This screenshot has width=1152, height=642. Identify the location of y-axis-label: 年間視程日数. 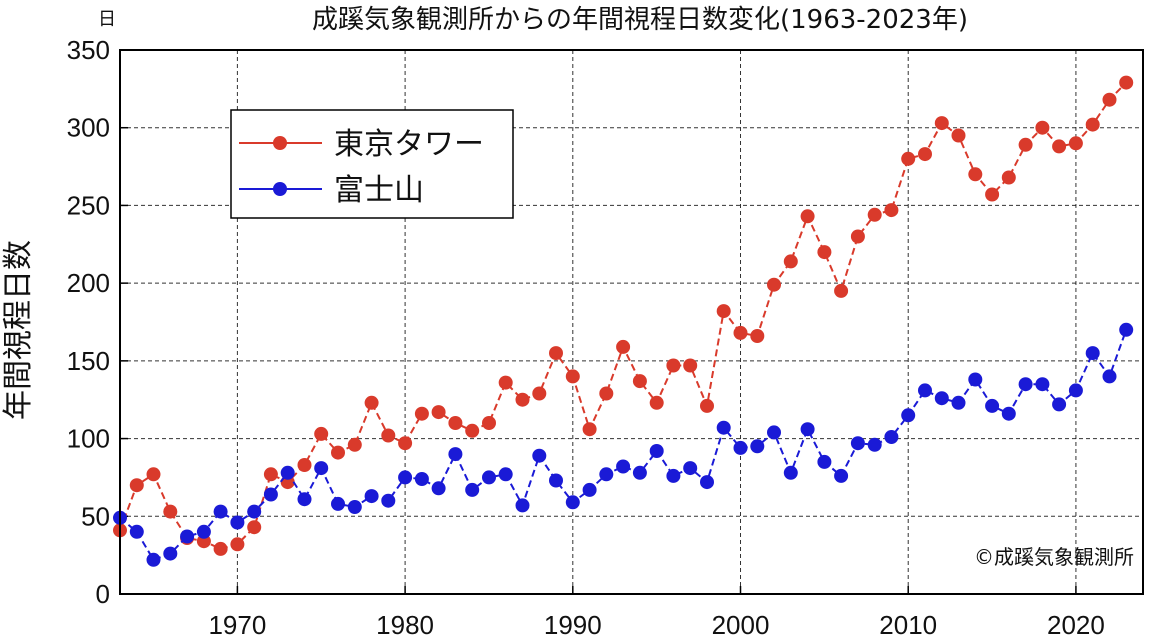
(18, 330).